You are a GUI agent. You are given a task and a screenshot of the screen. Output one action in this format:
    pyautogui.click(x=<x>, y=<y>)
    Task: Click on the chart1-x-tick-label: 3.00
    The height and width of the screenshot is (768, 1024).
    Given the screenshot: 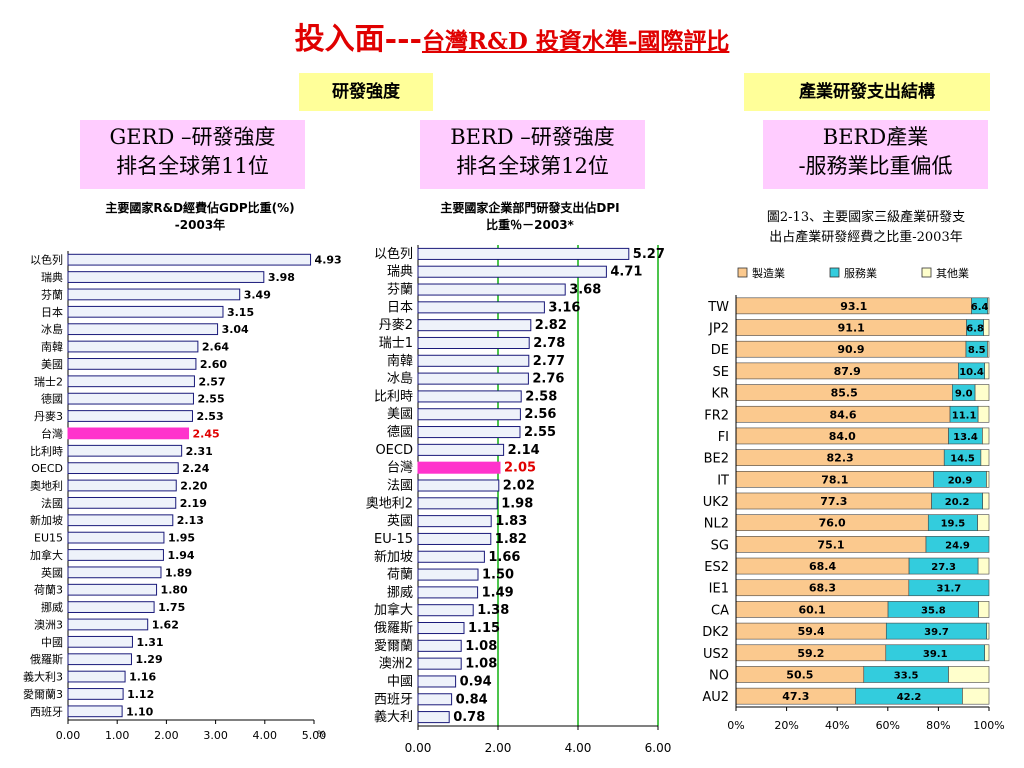 What is the action you would take?
    pyautogui.click(x=215, y=735)
    